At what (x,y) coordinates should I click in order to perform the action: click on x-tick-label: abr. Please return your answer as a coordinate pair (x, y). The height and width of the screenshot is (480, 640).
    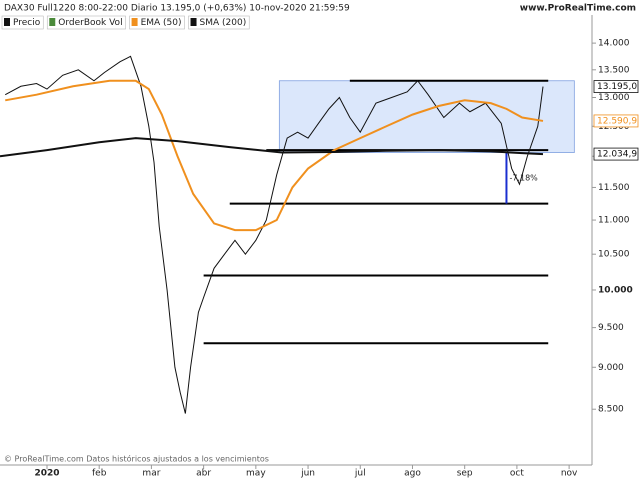
    Looking at the image, I should click on (203, 474).